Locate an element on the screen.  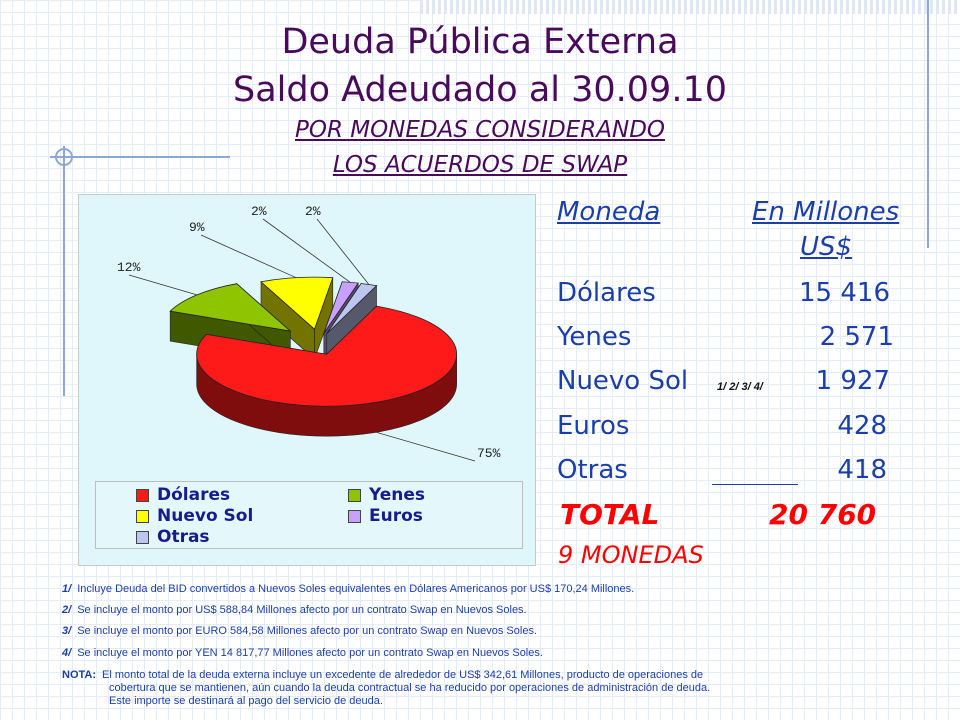
table-row-value: 2 571 is located at coordinates (856, 337).